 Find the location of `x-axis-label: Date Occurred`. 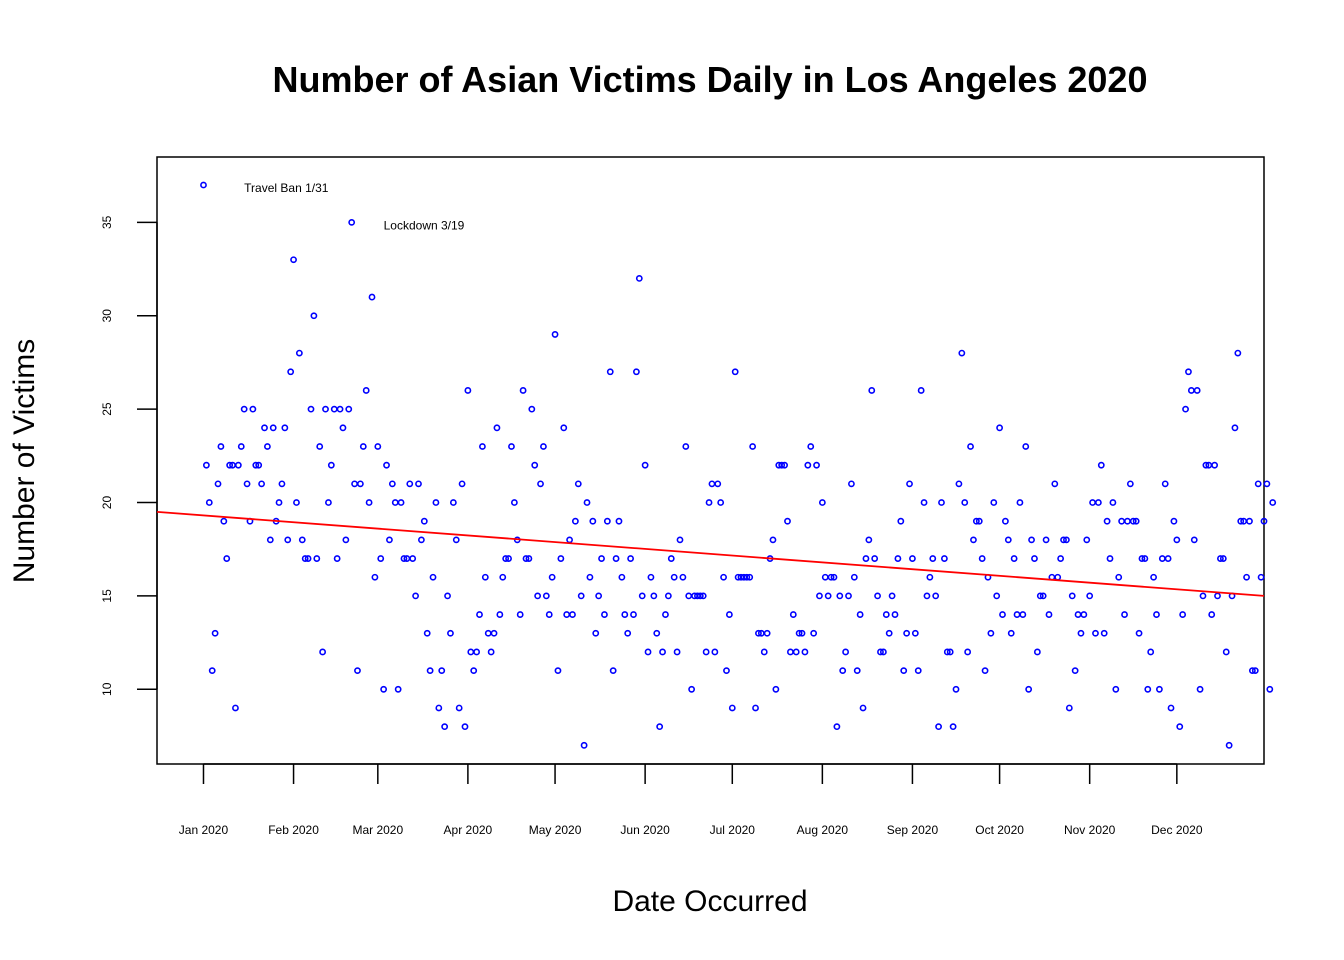

x-axis-label: Date Occurred is located at coordinates (709, 901).